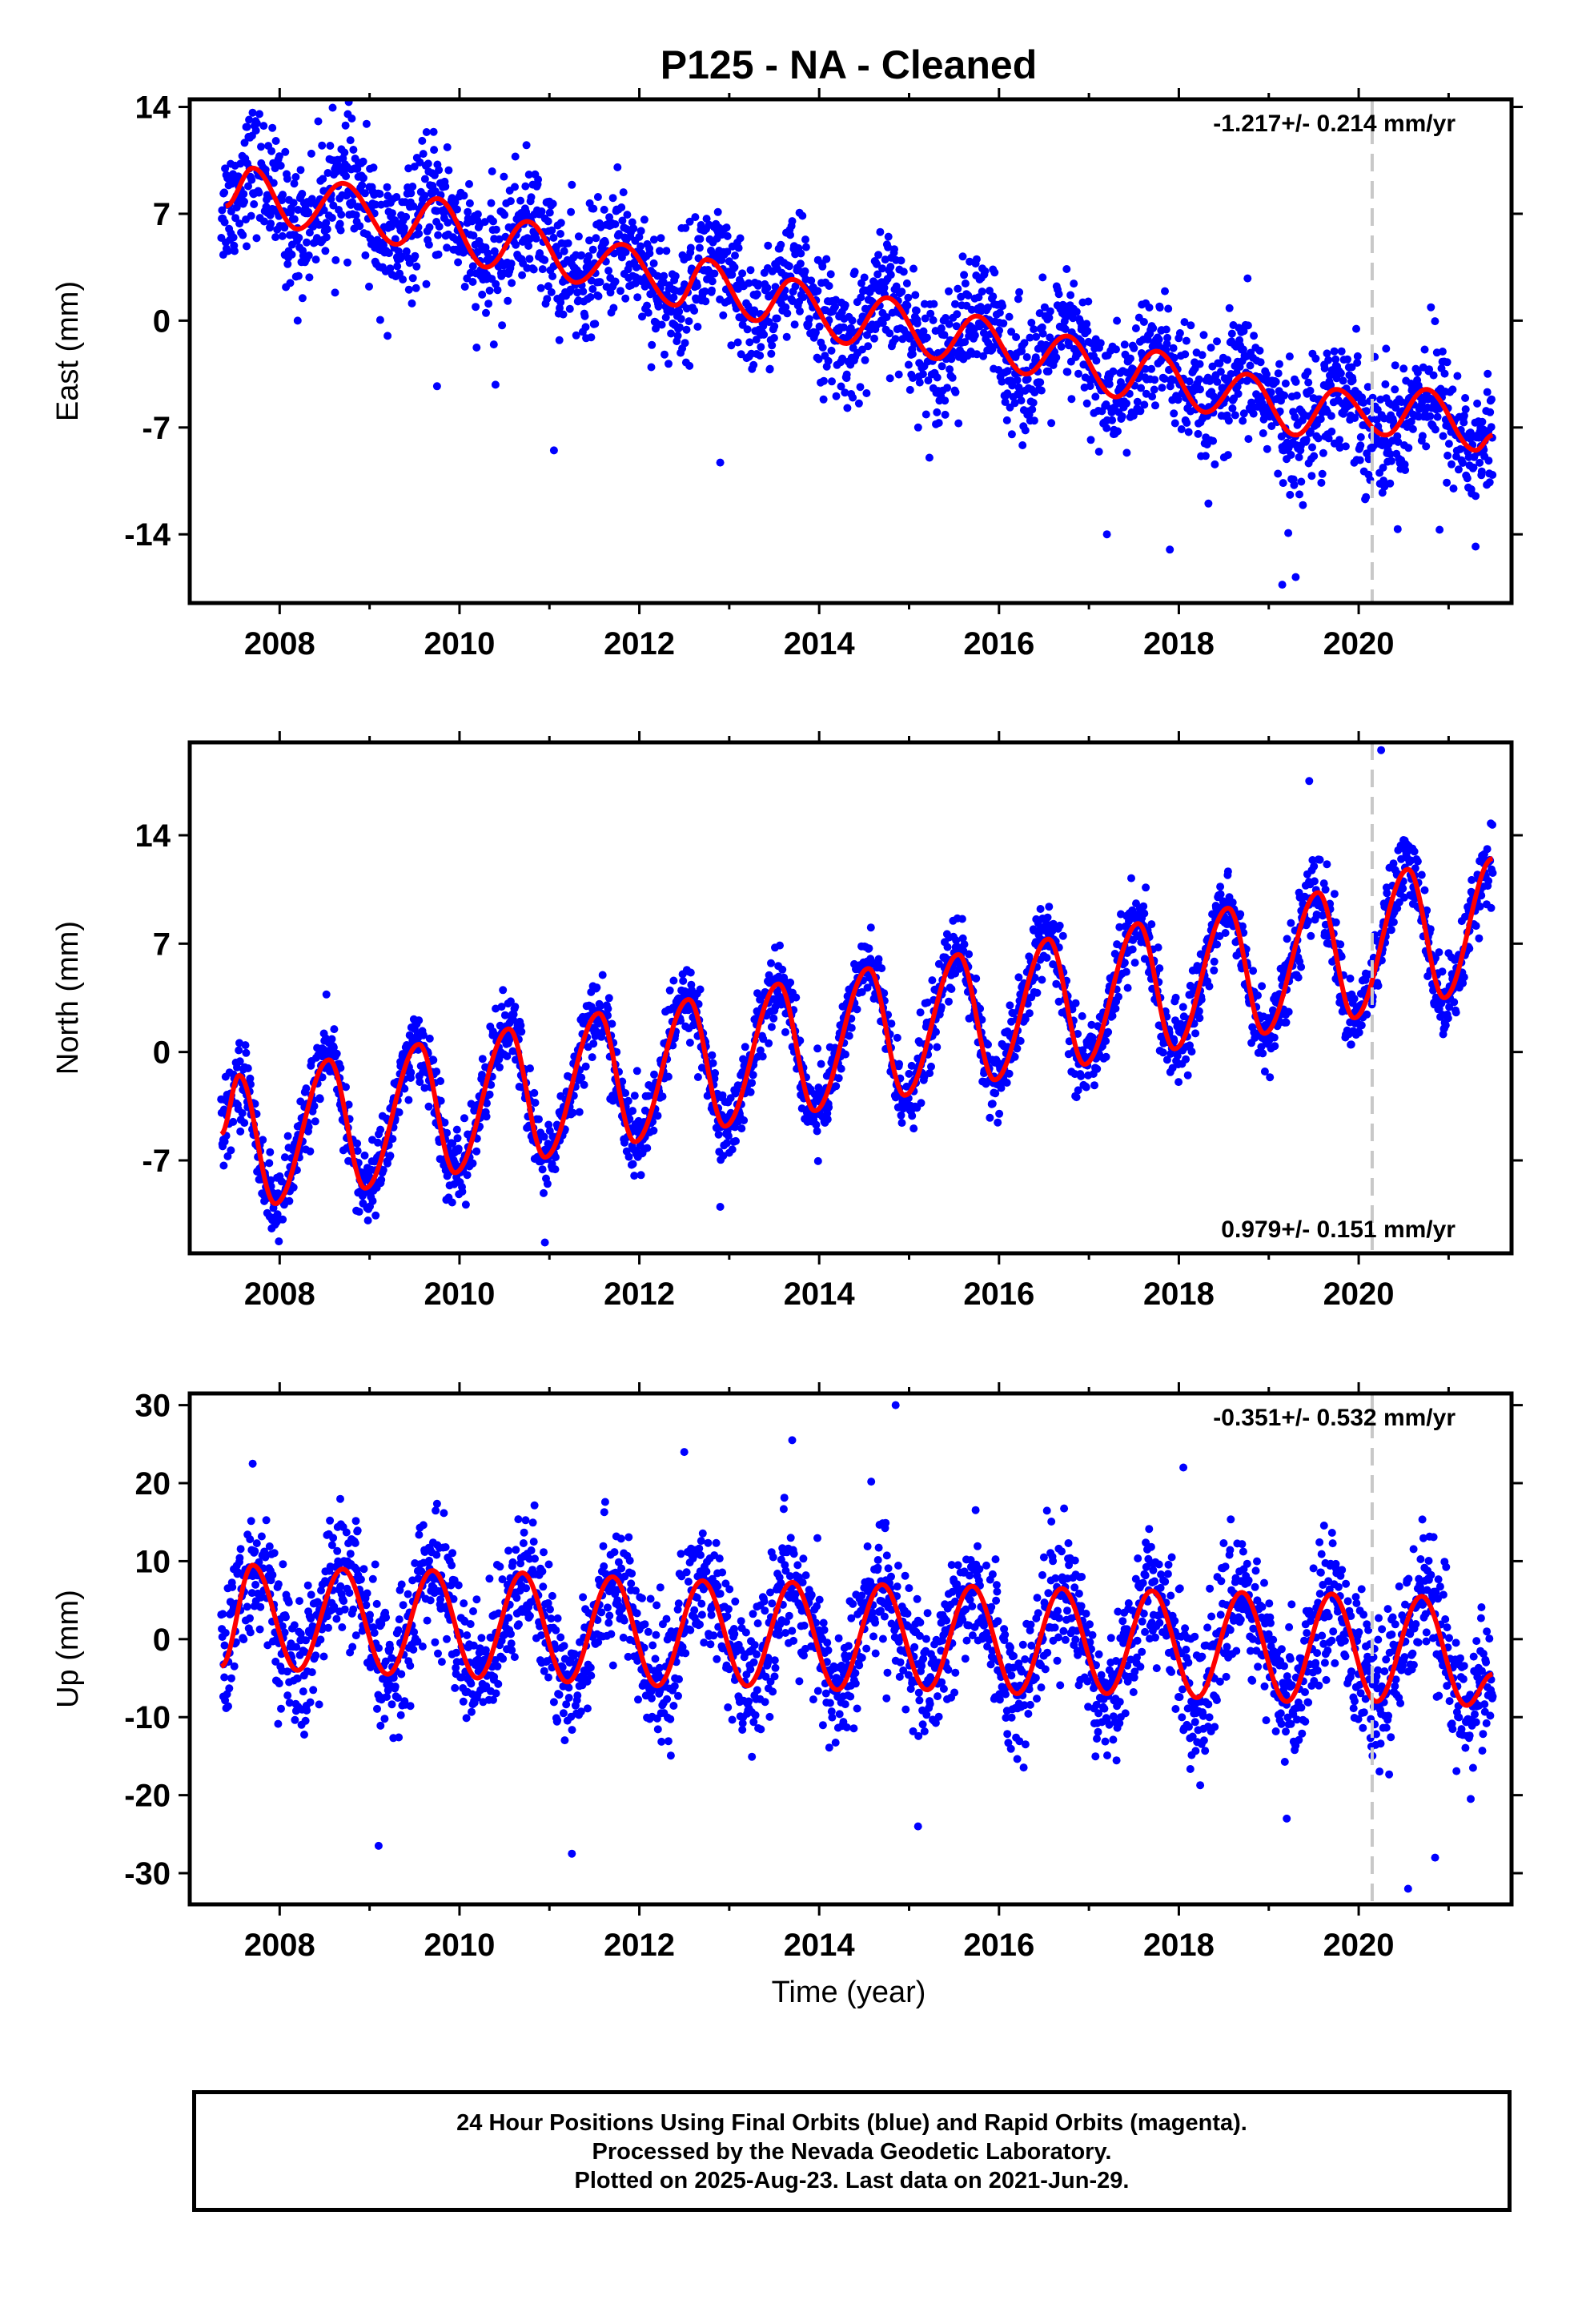 The width and height of the screenshot is (1582, 2324). I want to click on x-tick-label: 2012, so click(639, 644).